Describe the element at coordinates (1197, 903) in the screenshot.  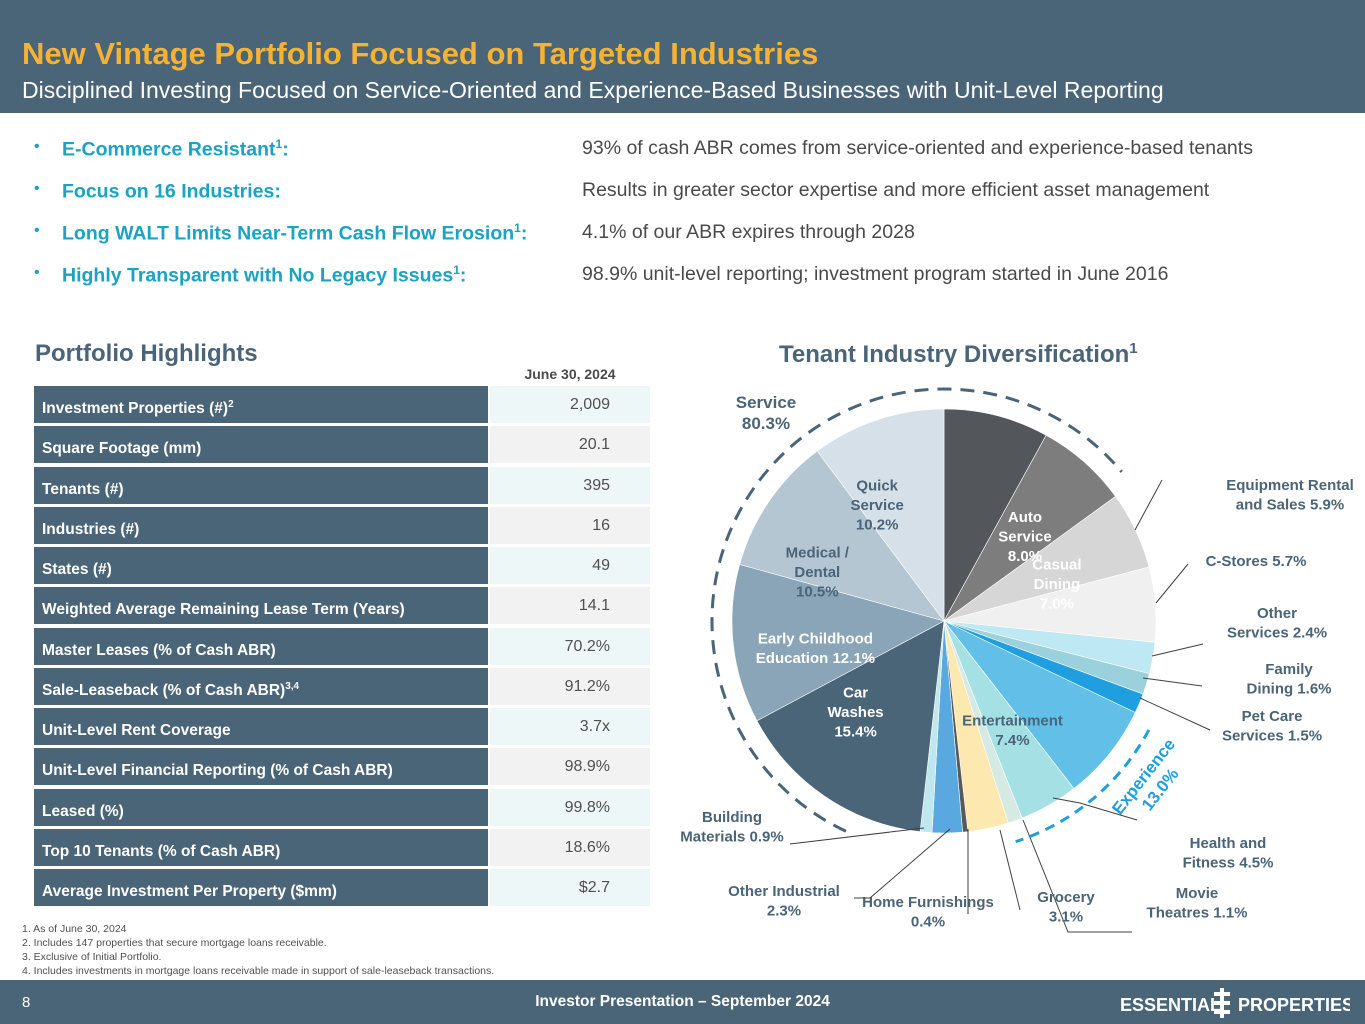
I see `pie-label-movie-theatres: Movie Theatres 1.1%` at that location.